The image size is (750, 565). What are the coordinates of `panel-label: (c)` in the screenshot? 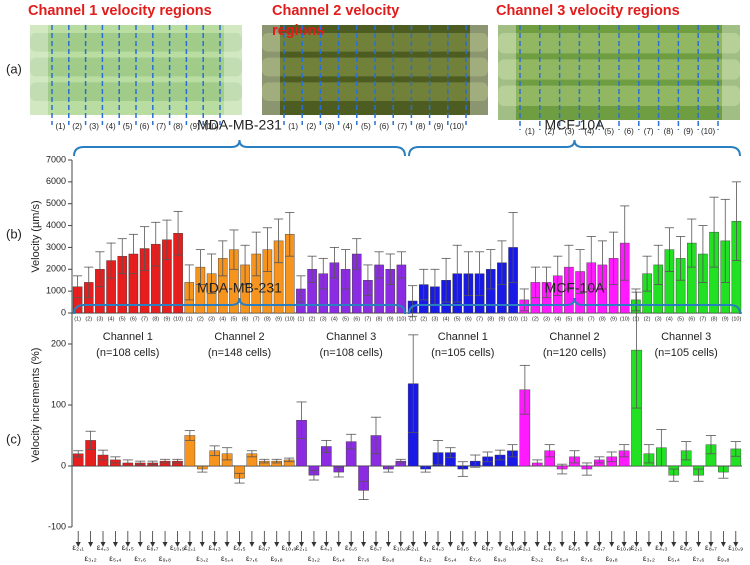 It's located at (13, 438).